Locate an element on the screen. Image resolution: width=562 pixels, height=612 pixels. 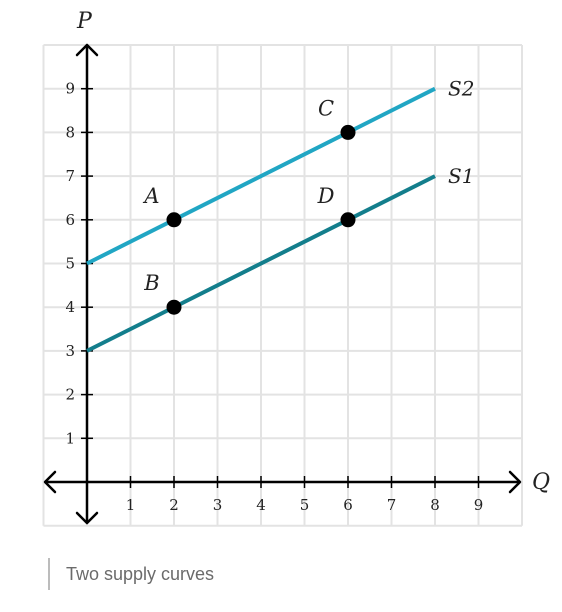
y-tick-label: 8 is located at coordinates (70, 132).